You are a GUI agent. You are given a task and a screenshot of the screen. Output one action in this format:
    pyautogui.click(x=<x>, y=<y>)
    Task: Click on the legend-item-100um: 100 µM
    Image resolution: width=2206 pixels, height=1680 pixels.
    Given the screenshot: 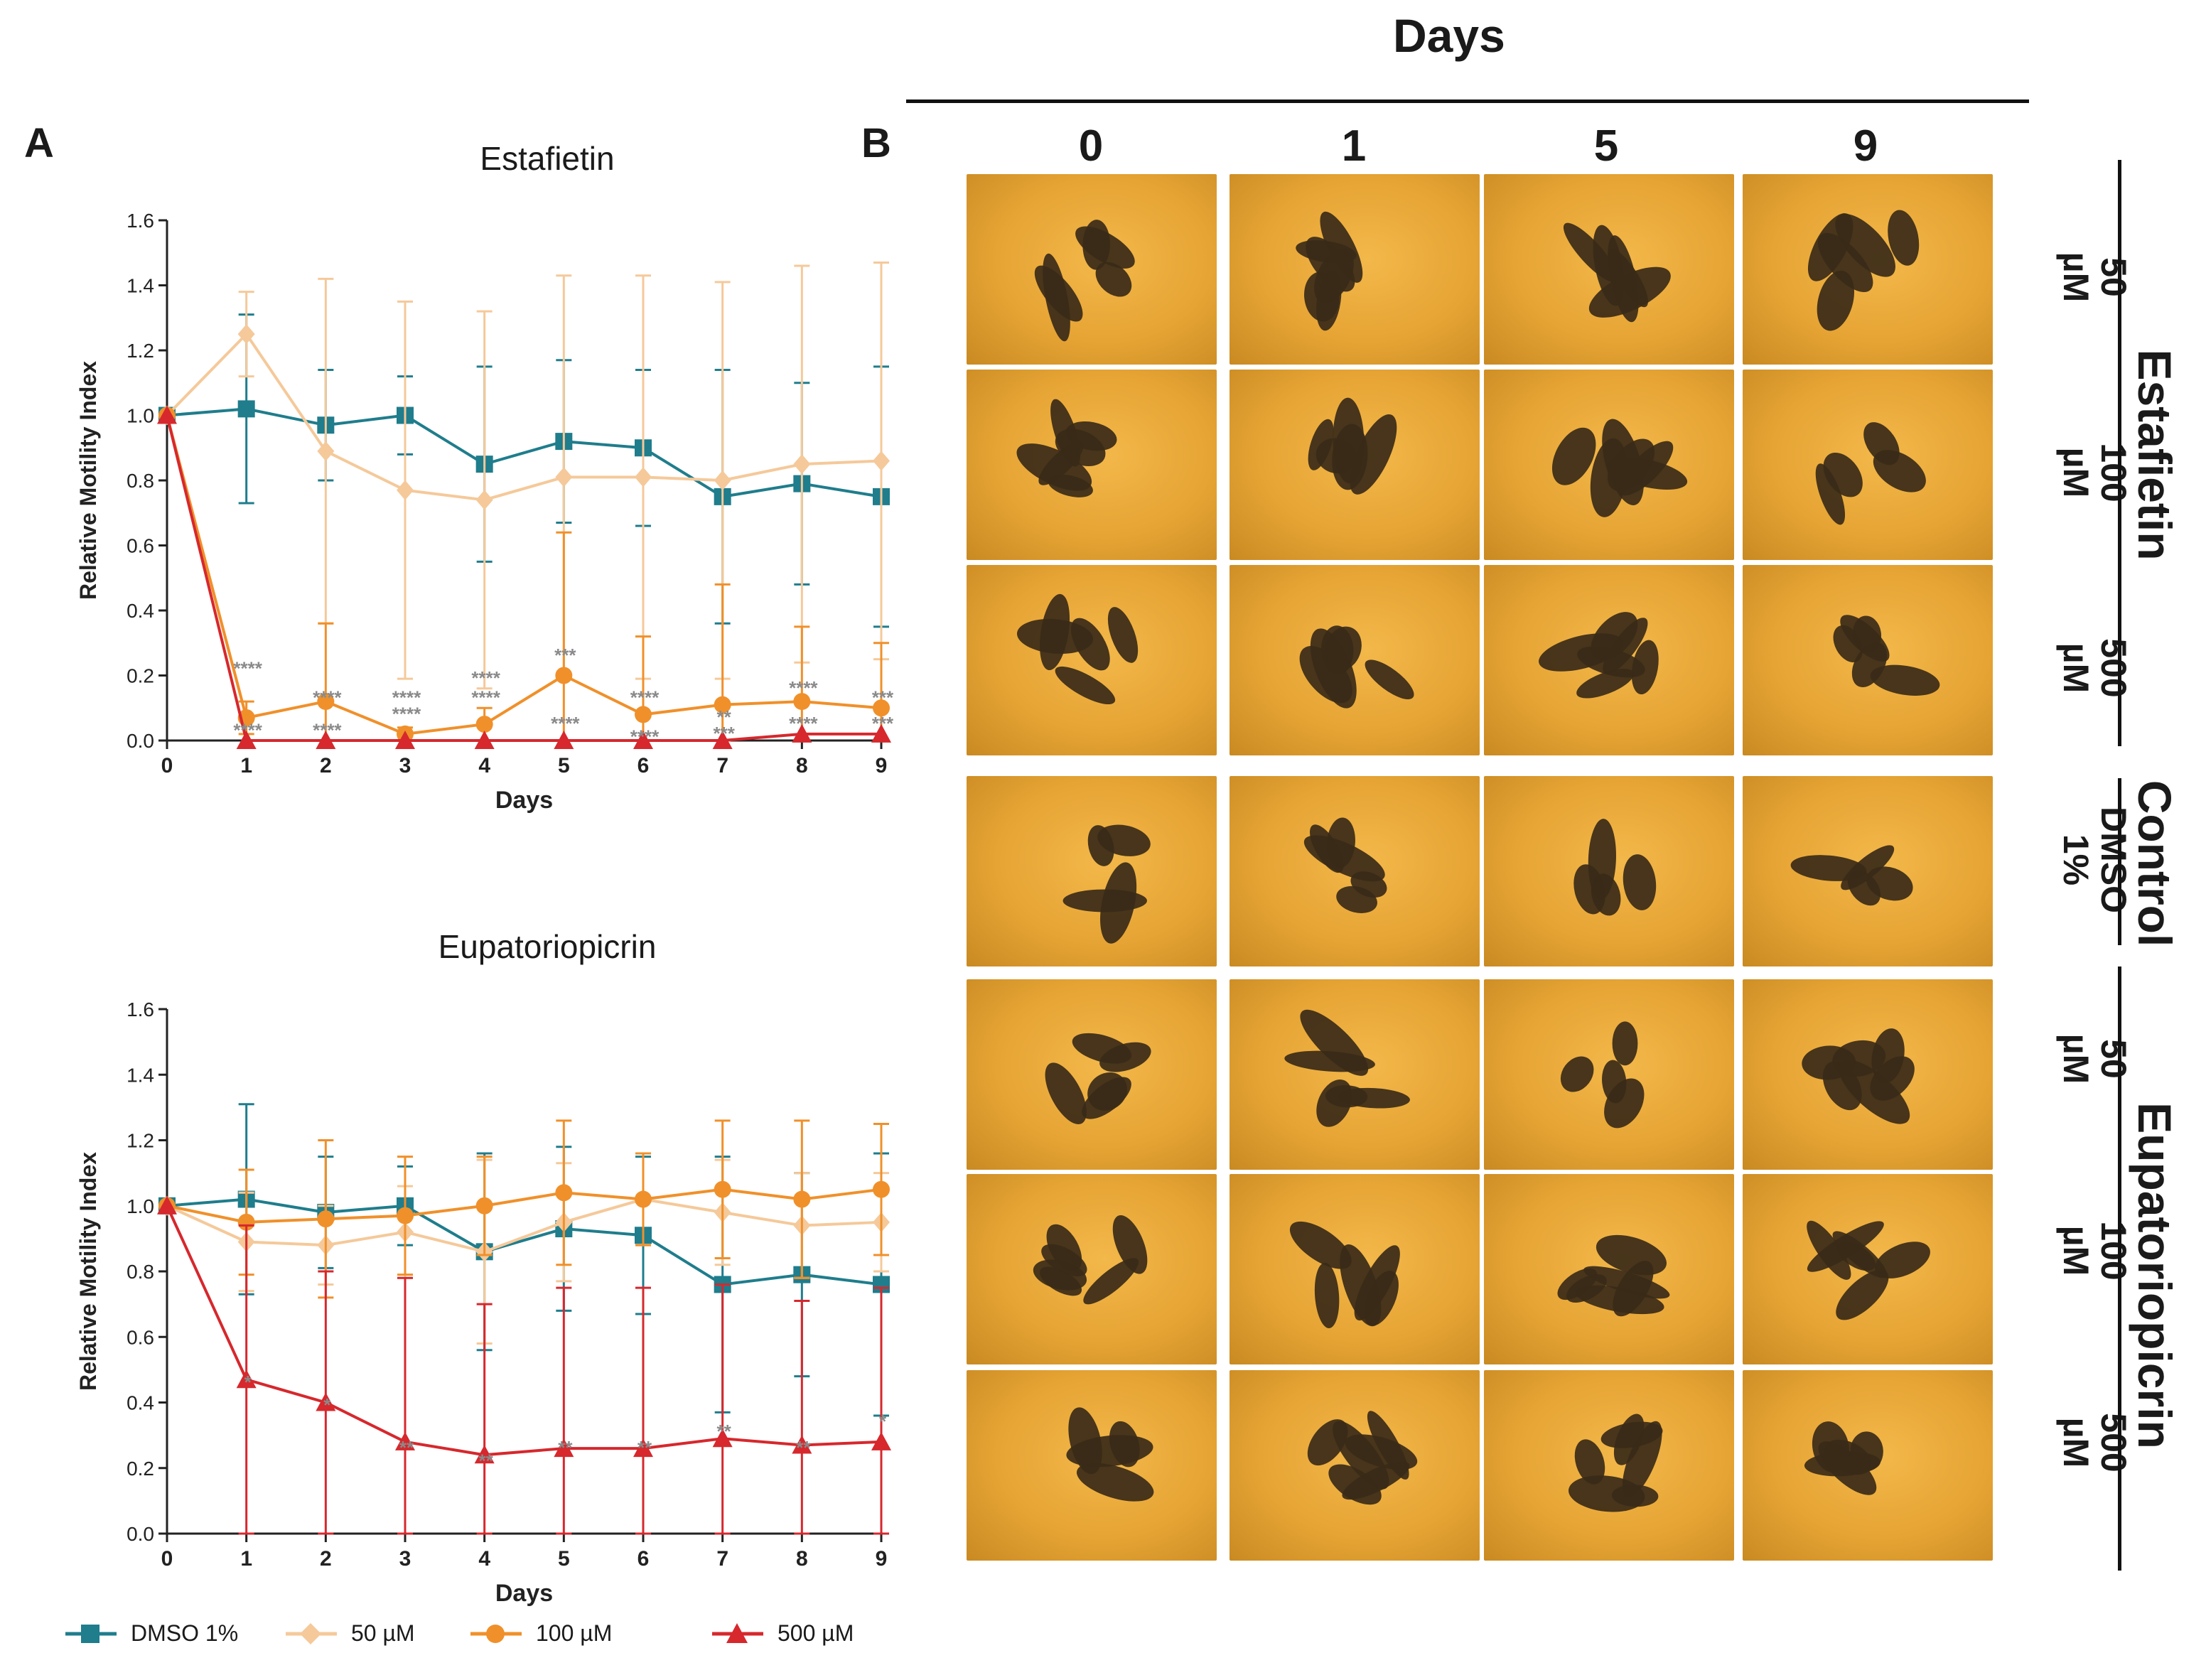 What is the action you would take?
    pyautogui.click(x=540, y=1634)
    